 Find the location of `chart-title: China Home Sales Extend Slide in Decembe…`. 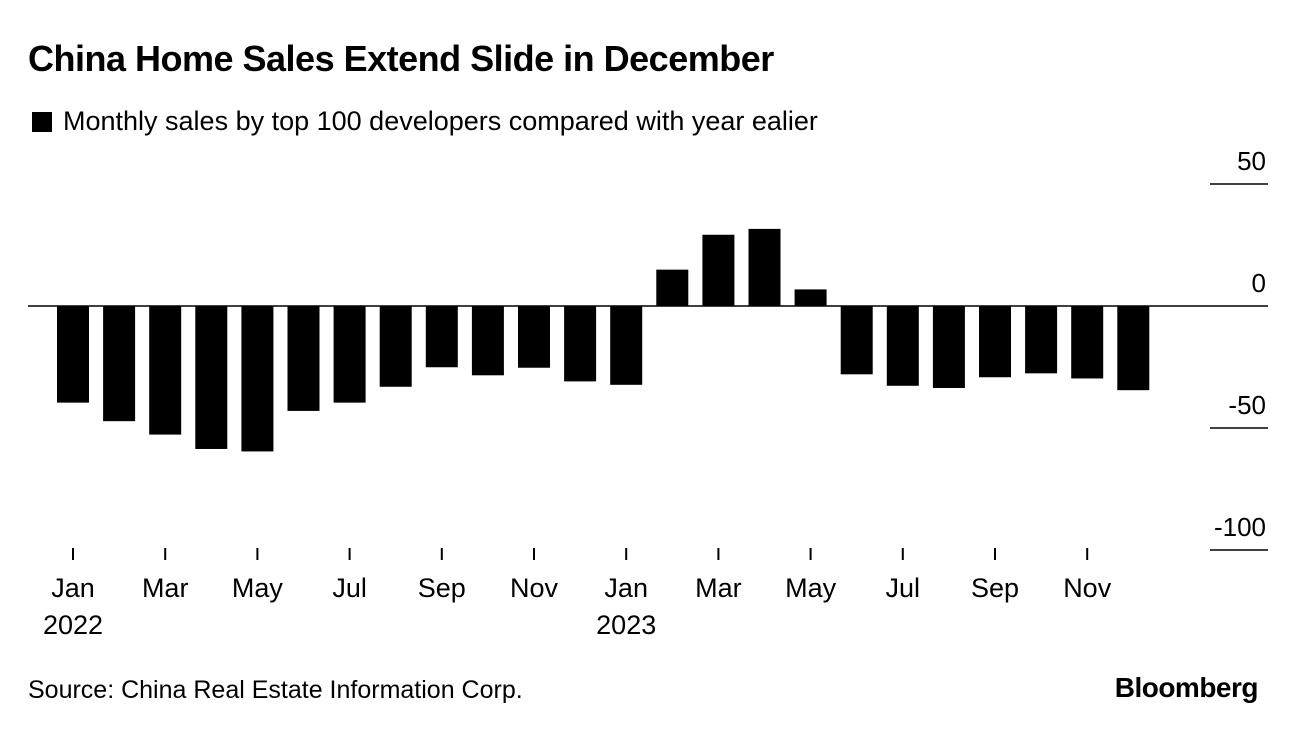

chart-title: China Home Sales Extend Slide in Decembe… is located at coordinates (401, 58).